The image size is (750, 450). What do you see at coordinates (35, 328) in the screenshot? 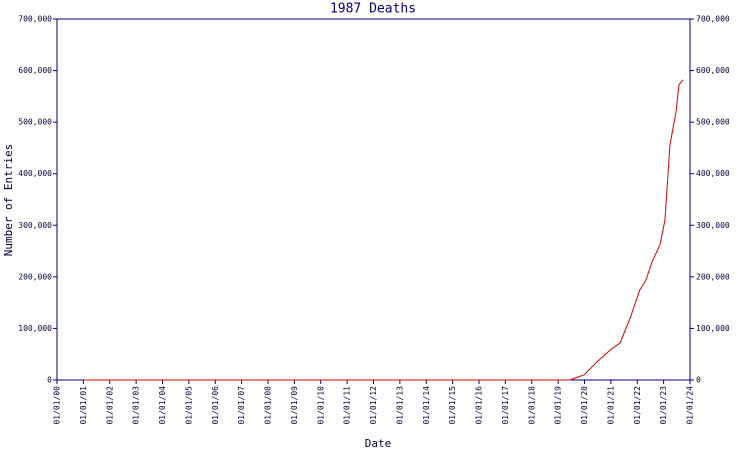
I see `y-tick-label: 100,000` at bounding box center [35, 328].